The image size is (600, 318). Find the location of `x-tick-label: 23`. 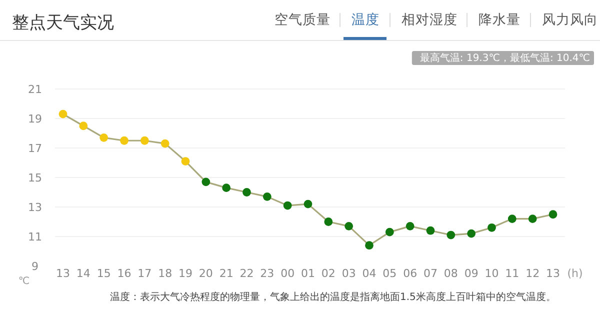

x-tick-label: 23 is located at coordinates (267, 273).